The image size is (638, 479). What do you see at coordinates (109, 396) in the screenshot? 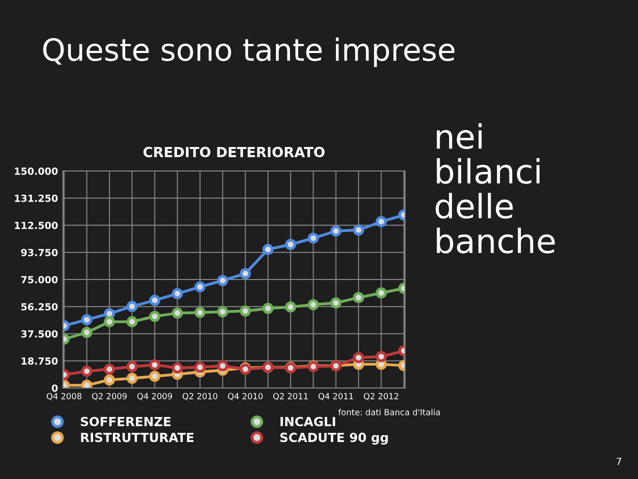
I see `x-tick-label: Q2 2009` at bounding box center [109, 396].